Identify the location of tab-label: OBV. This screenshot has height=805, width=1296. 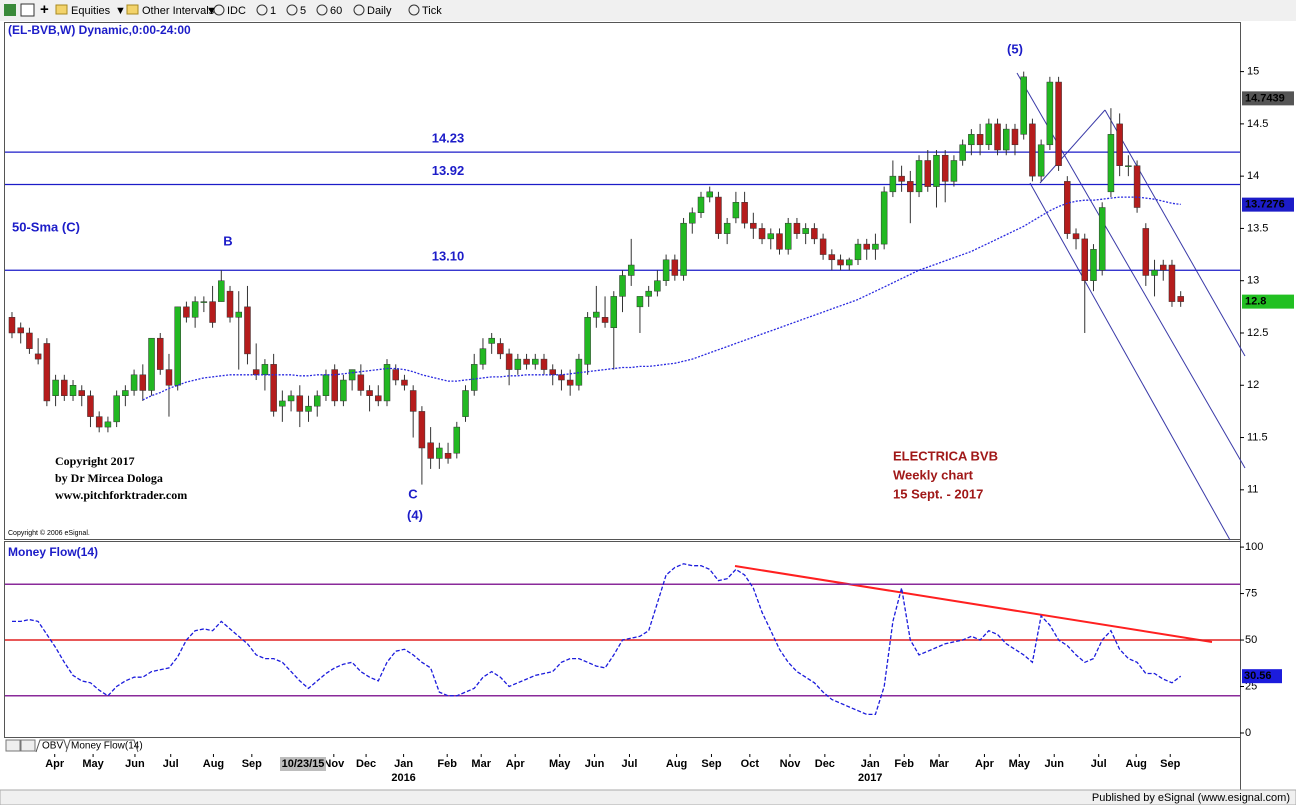
(52, 746).